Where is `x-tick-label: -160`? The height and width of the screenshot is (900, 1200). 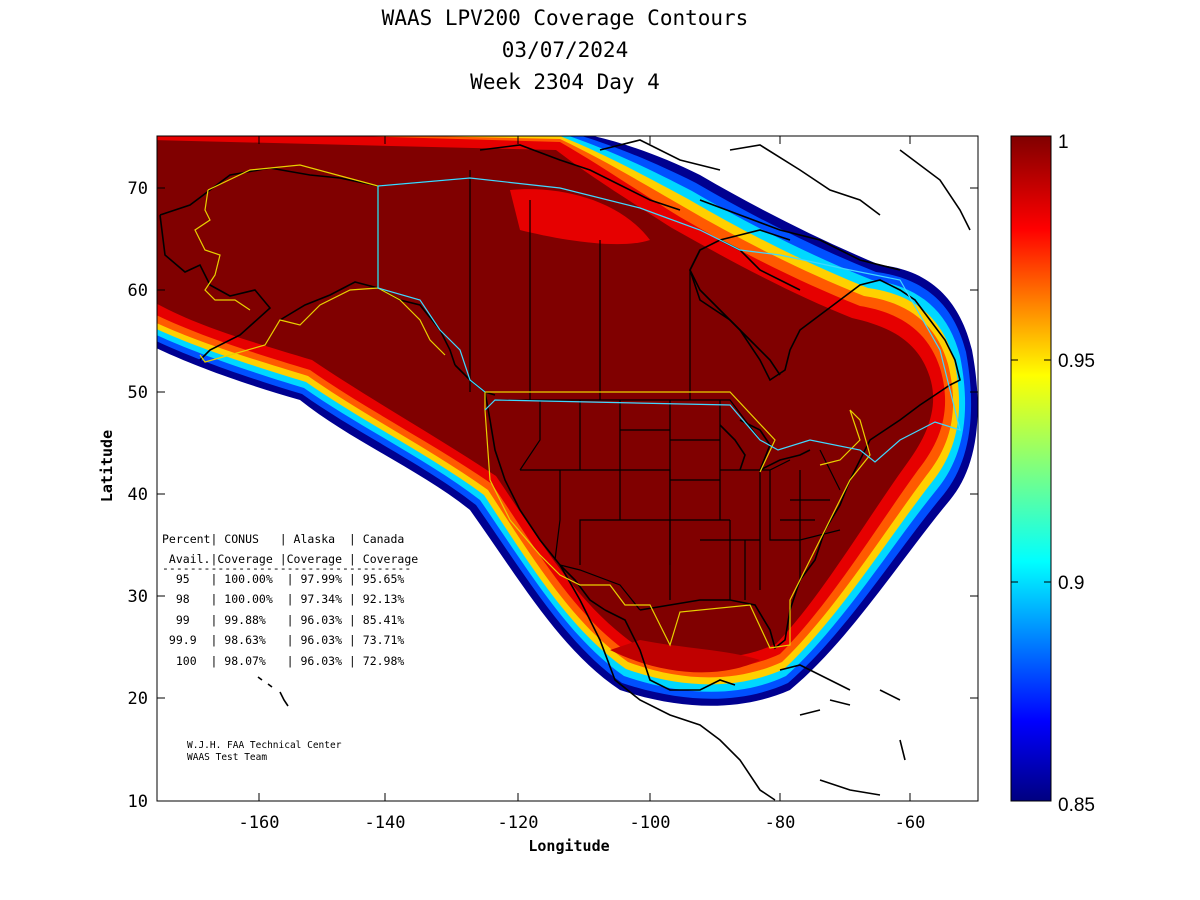 x-tick-label: -160 is located at coordinates (259, 823).